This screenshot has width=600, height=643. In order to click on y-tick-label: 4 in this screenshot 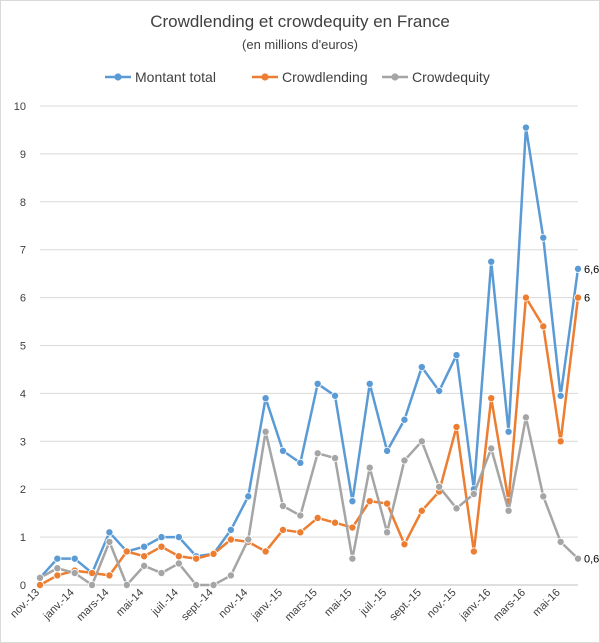, I will do `click(23, 394)`.